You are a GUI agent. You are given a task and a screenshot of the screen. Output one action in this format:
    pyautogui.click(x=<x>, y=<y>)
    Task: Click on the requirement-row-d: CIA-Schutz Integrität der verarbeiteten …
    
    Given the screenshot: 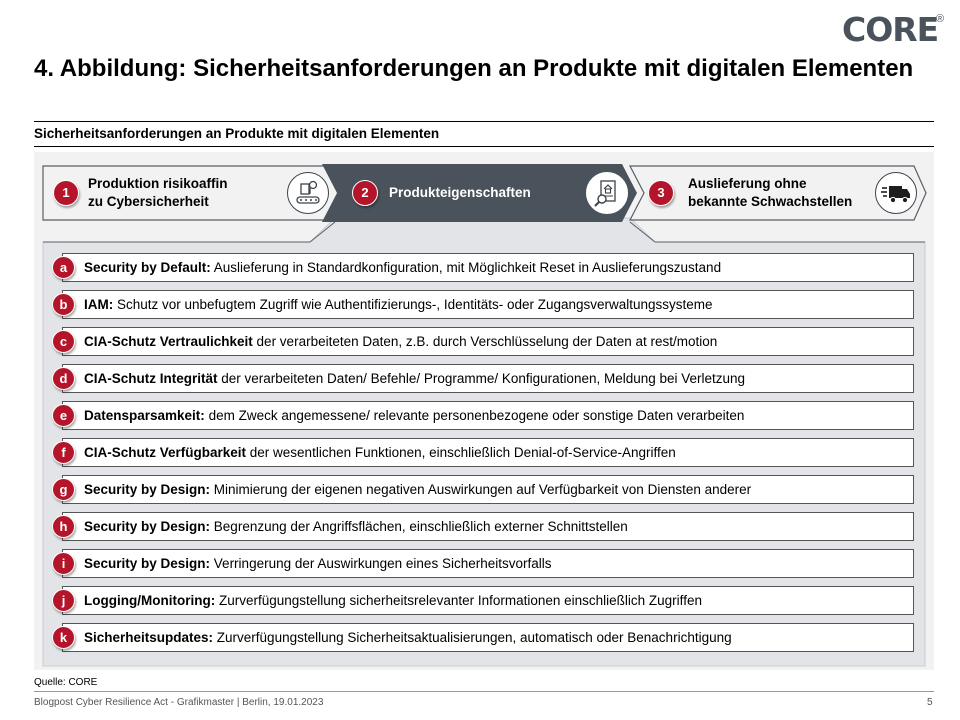 What is the action you would take?
    pyautogui.click(x=488, y=378)
    